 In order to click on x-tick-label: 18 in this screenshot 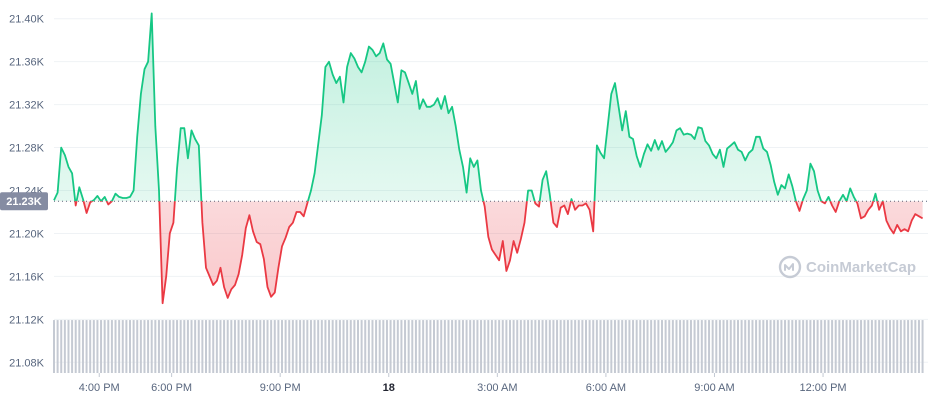, I will do `click(389, 388)`.